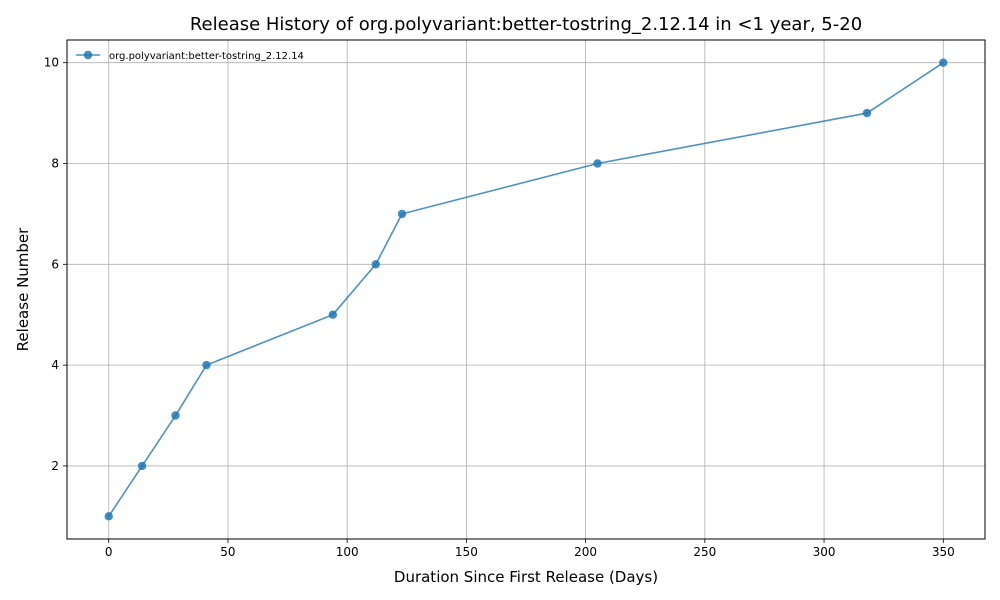 This screenshot has width=1000, height=600. Describe the element at coordinates (466, 552) in the screenshot. I see `x-tick-label: 150` at that location.